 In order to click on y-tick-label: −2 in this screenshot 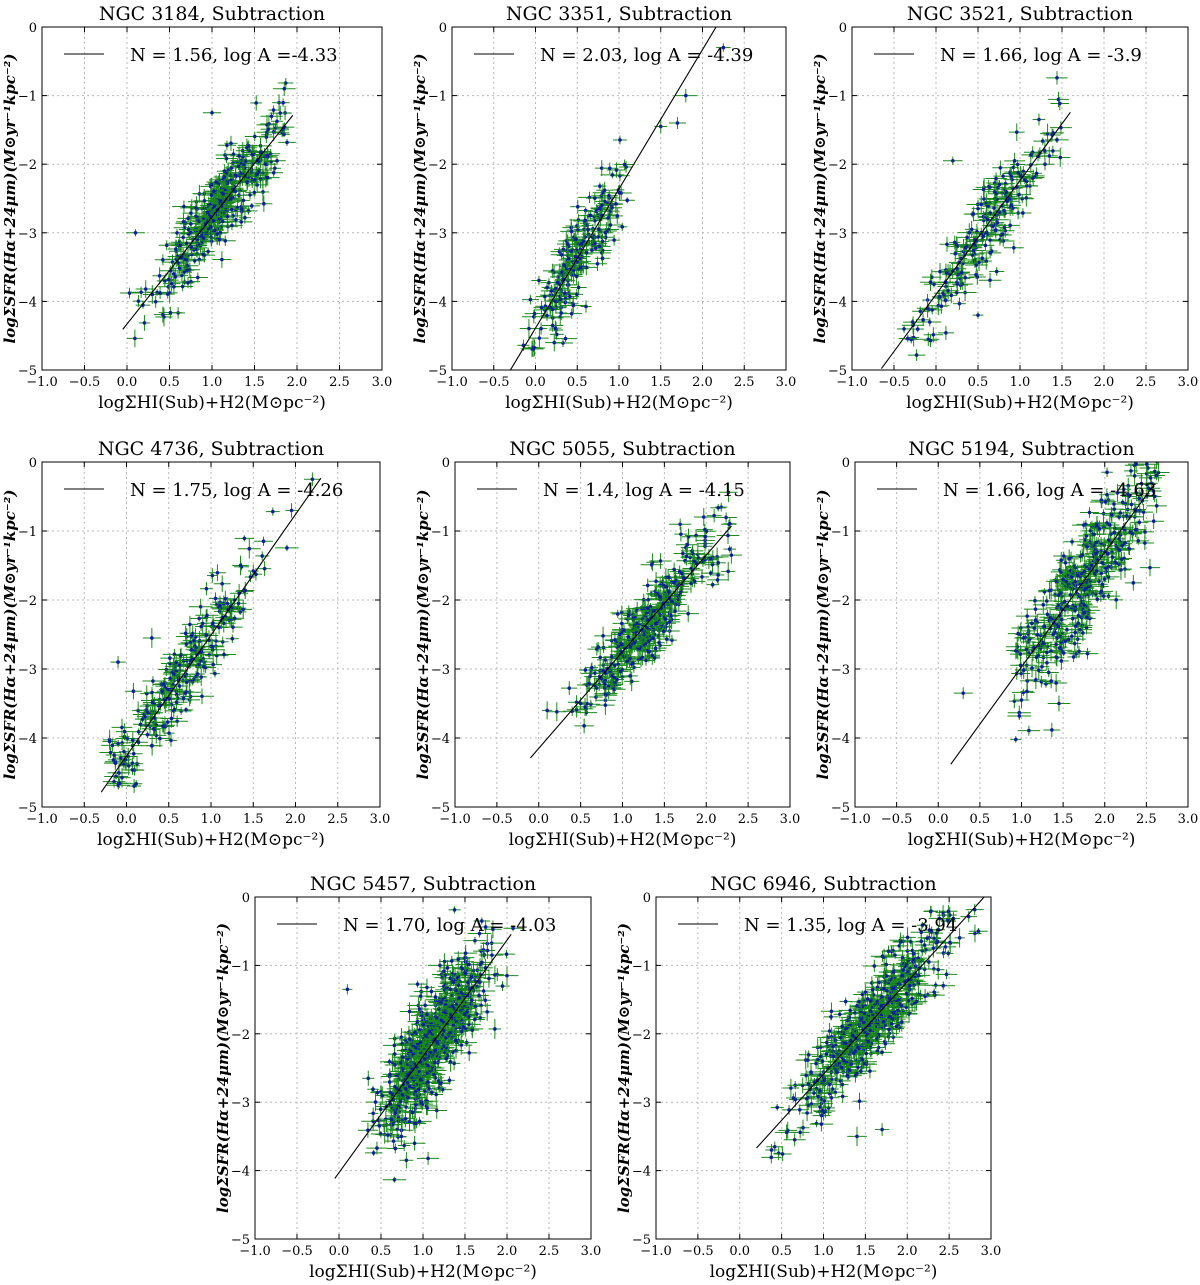, I will do `click(27, 601)`.